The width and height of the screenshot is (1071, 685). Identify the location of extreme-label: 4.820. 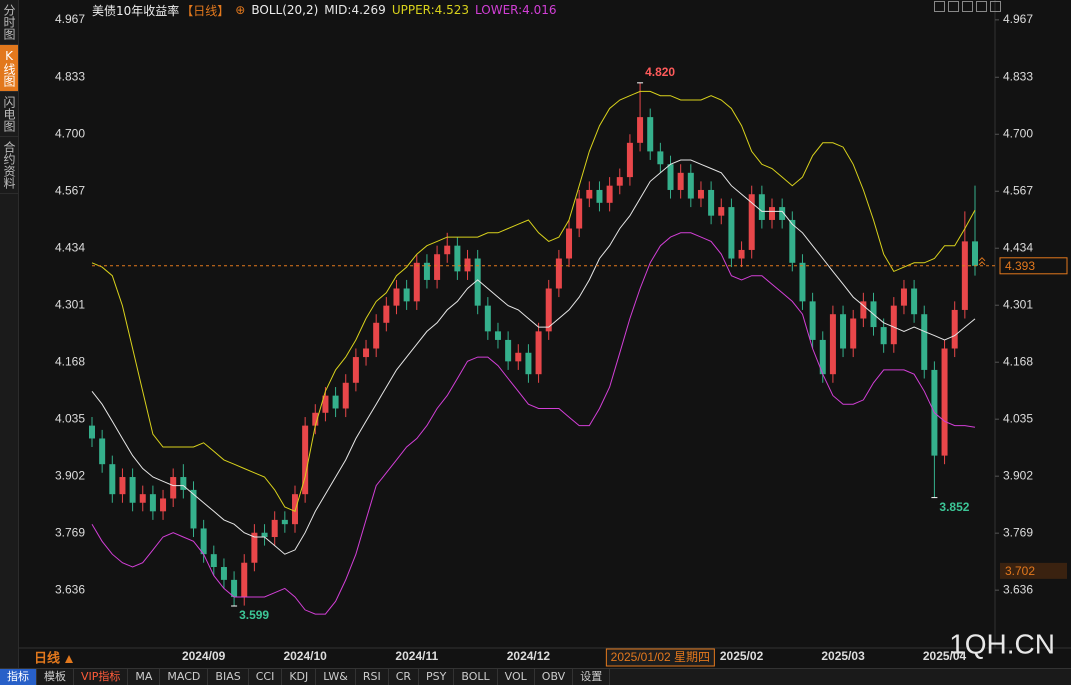
(660, 72).